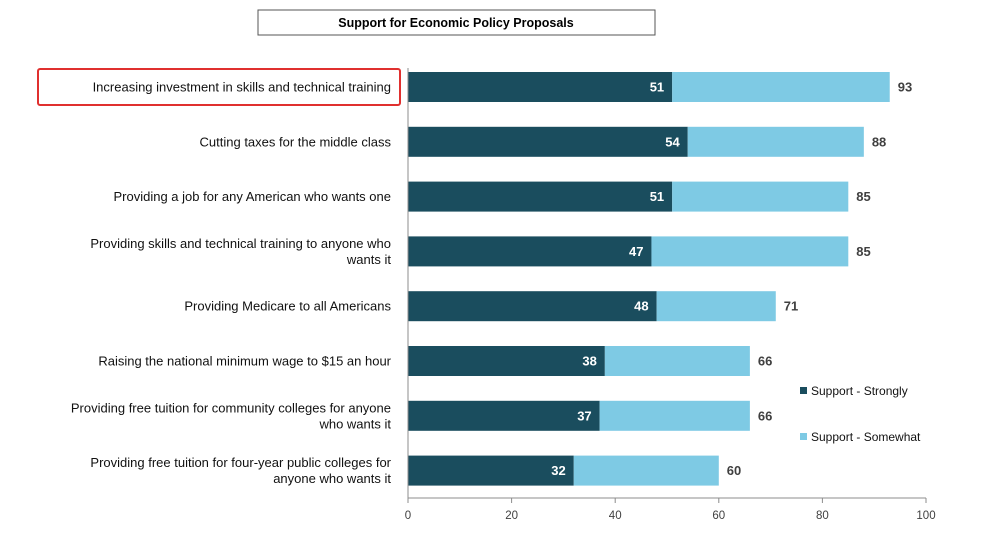 This screenshot has height=540, width=1002. Describe the element at coordinates (408, 516) in the screenshot. I see `x-tick-label: 0` at that location.